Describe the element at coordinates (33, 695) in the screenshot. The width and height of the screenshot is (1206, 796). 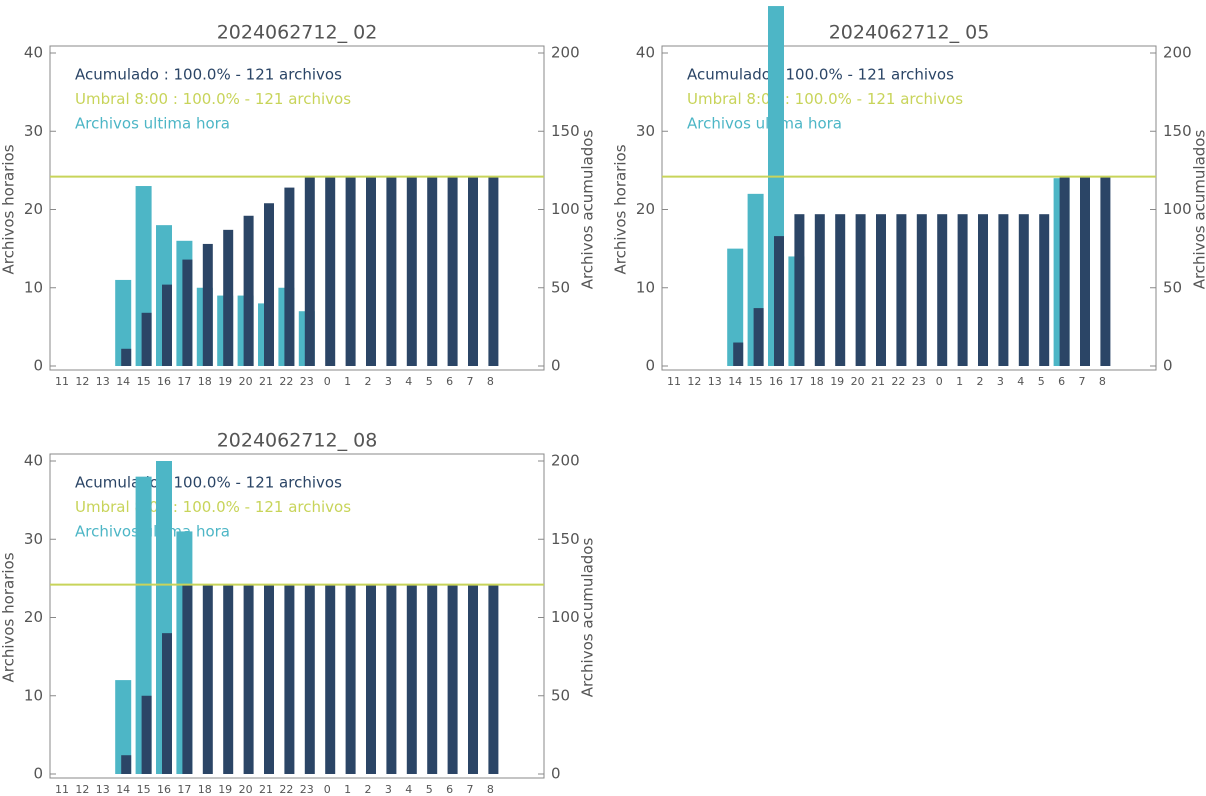
I see `y-tick-label: 10` at that location.